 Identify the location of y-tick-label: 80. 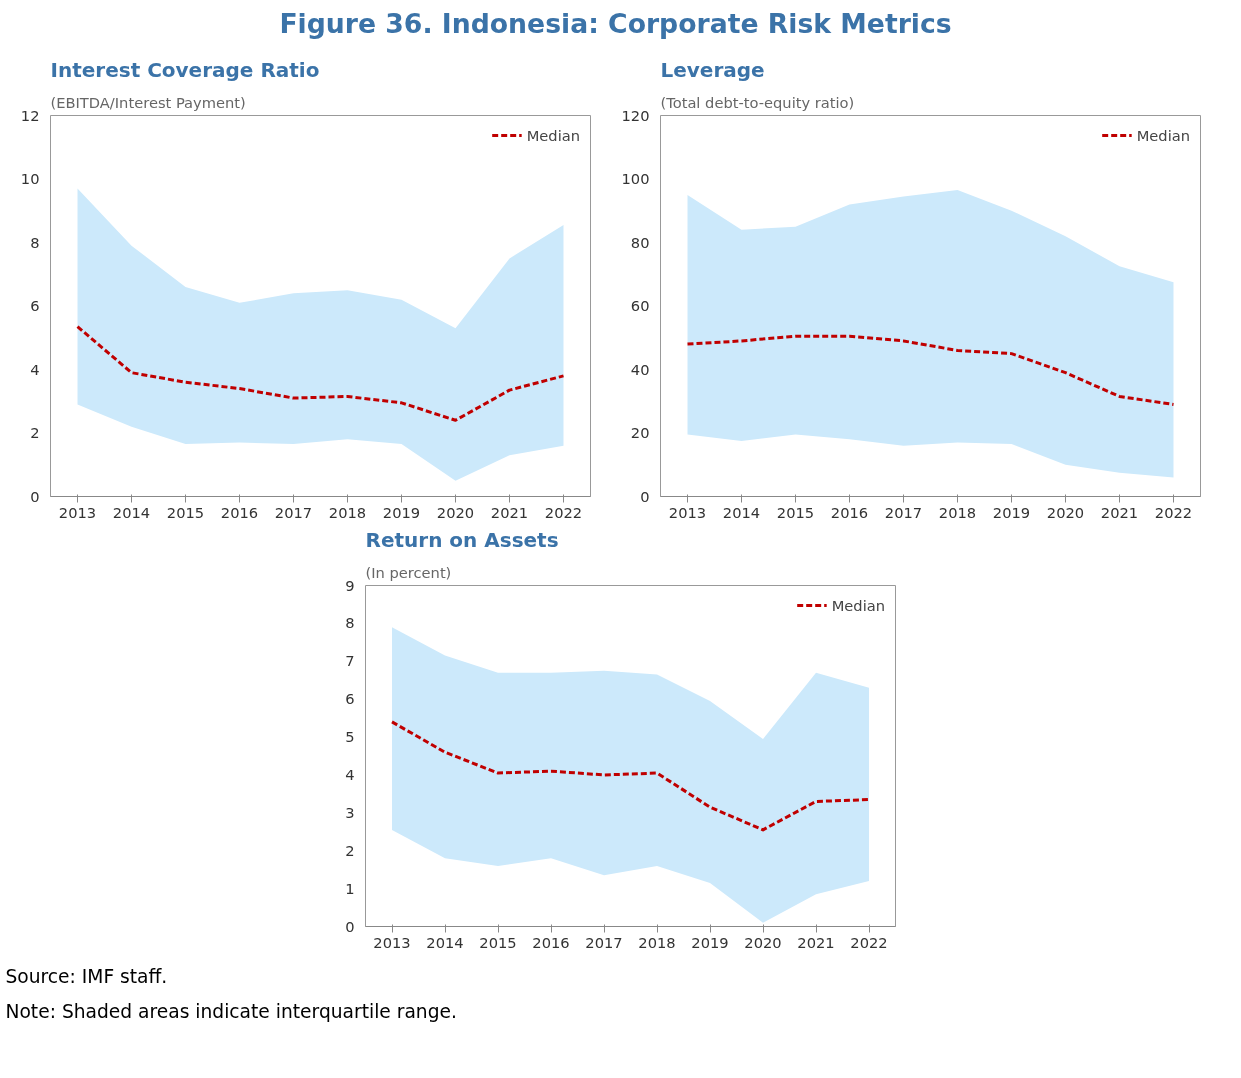
(640, 242).